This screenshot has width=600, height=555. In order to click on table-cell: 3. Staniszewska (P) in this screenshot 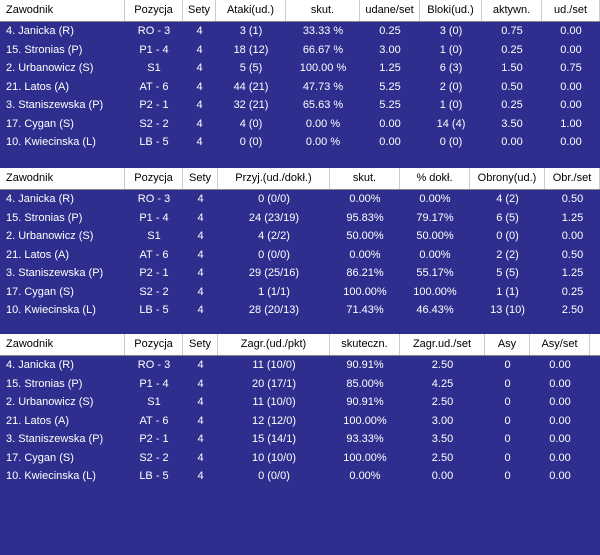, I will do `click(55, 105)`.